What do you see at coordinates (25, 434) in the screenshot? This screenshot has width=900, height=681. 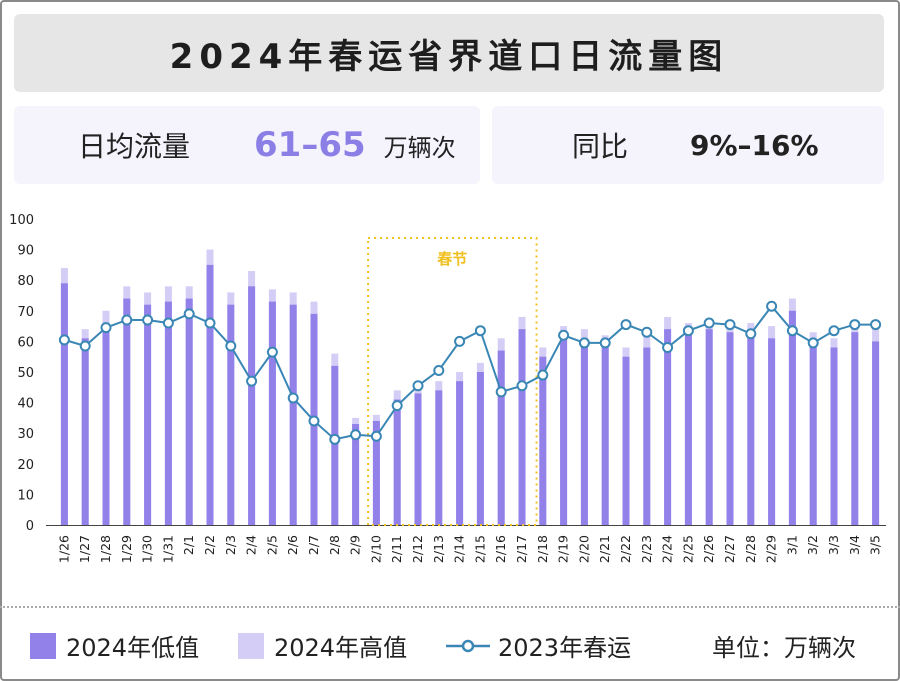 I see `y-tick-label: 30` at bounding box center [25, 434].